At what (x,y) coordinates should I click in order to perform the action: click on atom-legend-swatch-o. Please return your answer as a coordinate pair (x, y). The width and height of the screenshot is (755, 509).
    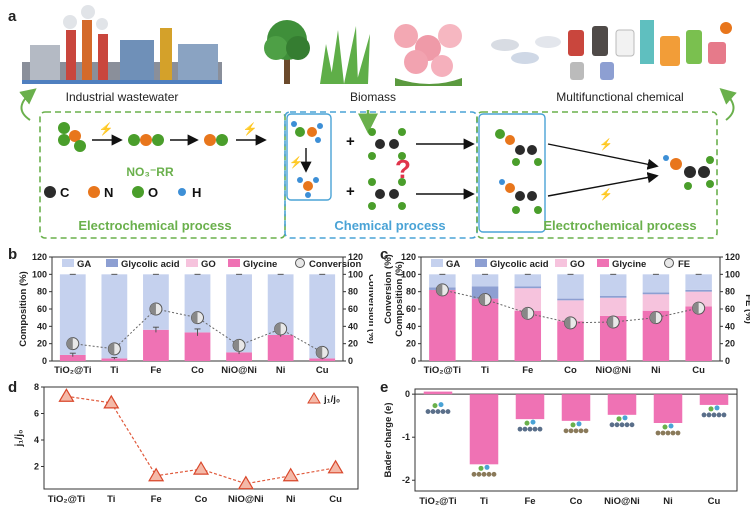
    Looking at the image, I should click on (138, 192).